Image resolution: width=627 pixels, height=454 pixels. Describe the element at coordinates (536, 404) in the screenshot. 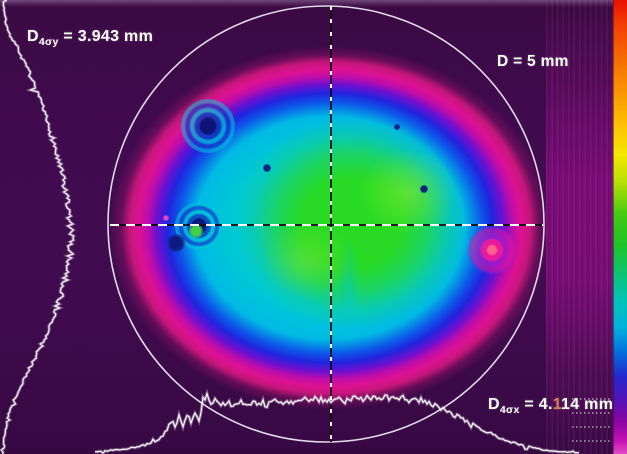

I see `d4sigma-x-value-1: = 4.` at that location.